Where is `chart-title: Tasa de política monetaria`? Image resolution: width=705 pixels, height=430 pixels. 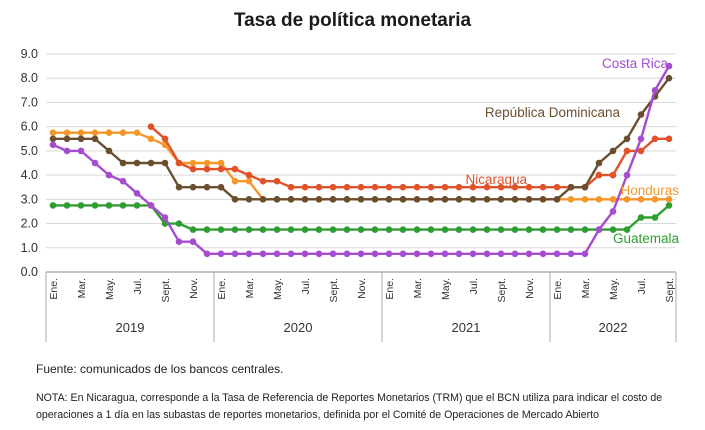 chart-title: Tasa de política monetaria is located at coordinates (352, 20).